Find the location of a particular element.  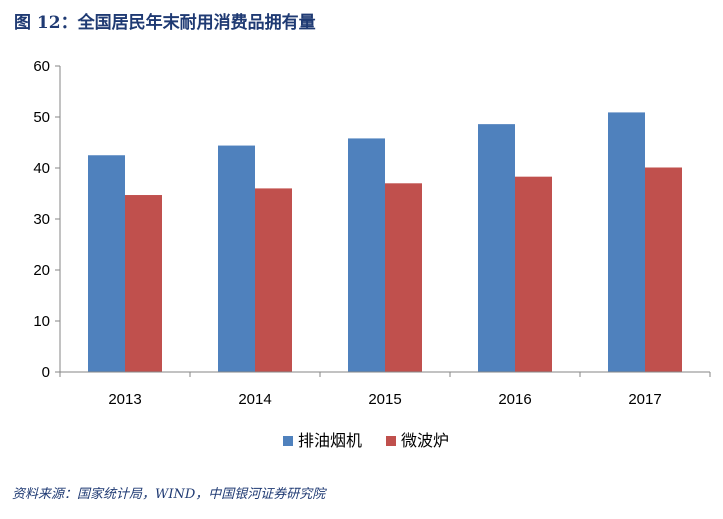

x-tick-label: 2015 is located at coordinates (384, 399).